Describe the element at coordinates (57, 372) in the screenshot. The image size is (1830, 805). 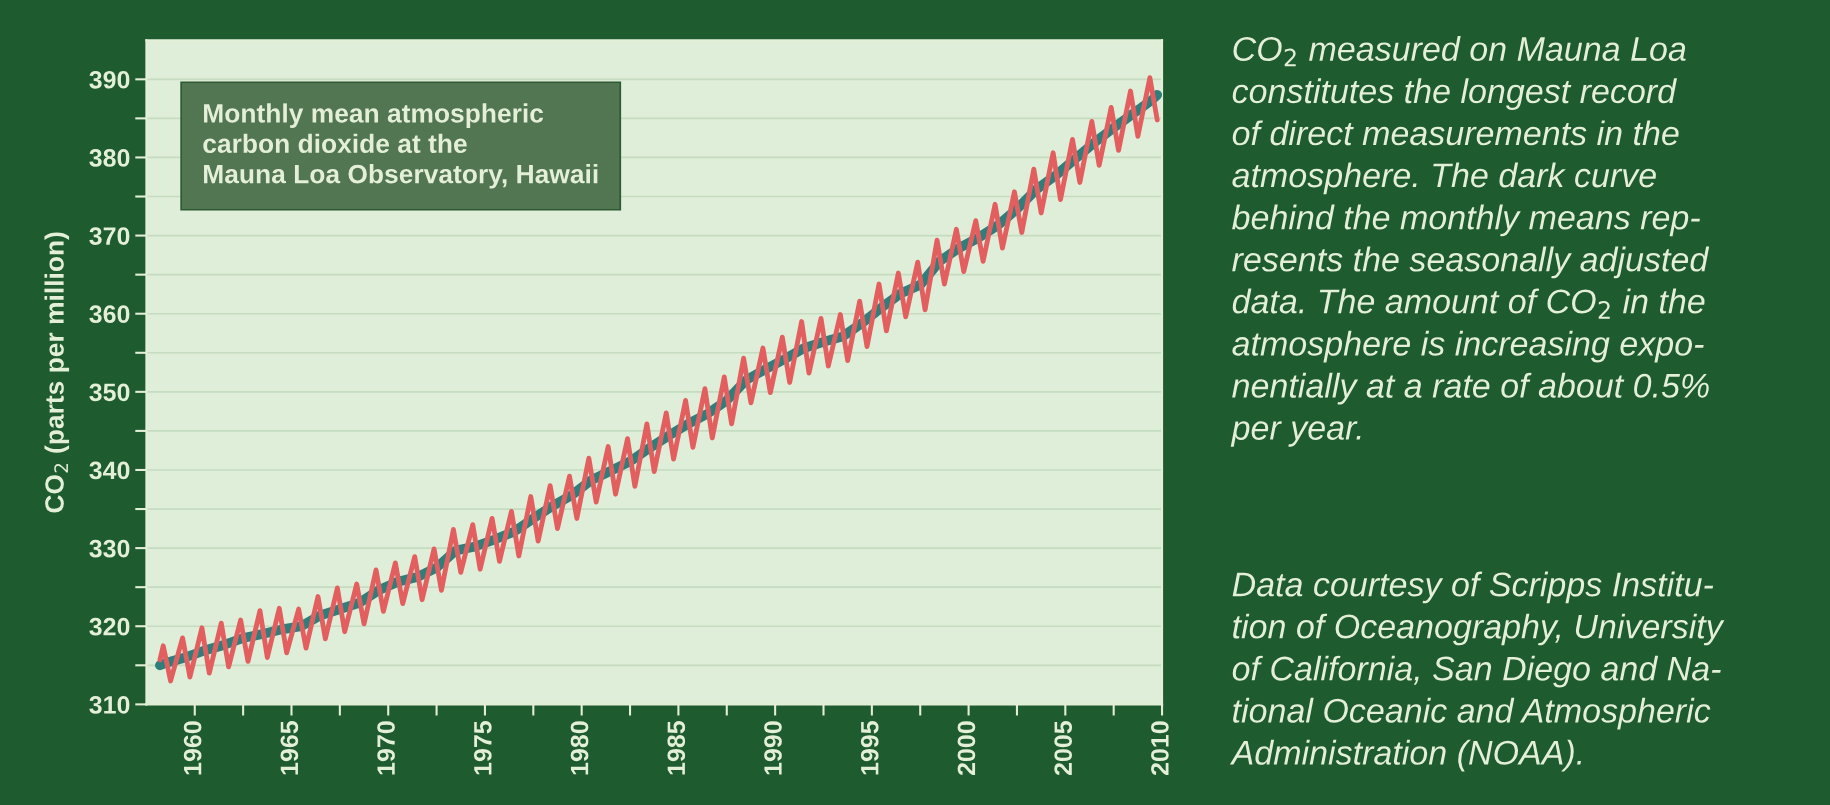
I see `y-axis-title: CO$_{2}$ (parts per million)` at that location.